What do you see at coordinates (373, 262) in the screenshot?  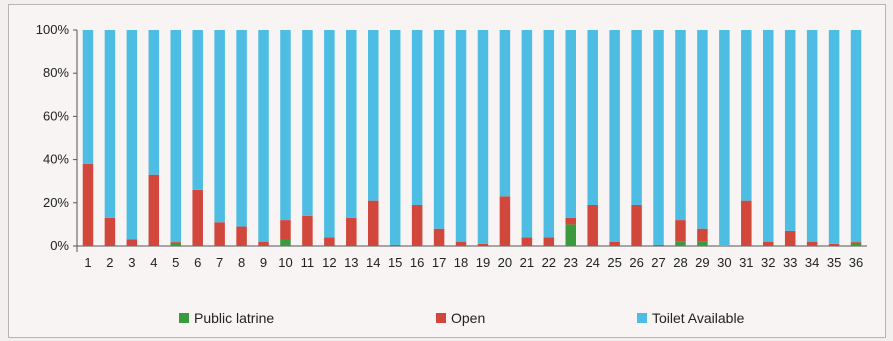 I see `x-tick-label: 14` at bounding box center [373, 262].